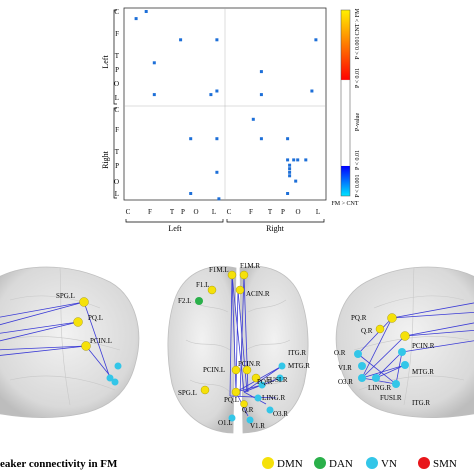 The image size is (474, 474). What do you see at coordinates (250, 266) in the screenshot?
I see `label-f1m-r: F1M.R` at bounding box center [250, 266].